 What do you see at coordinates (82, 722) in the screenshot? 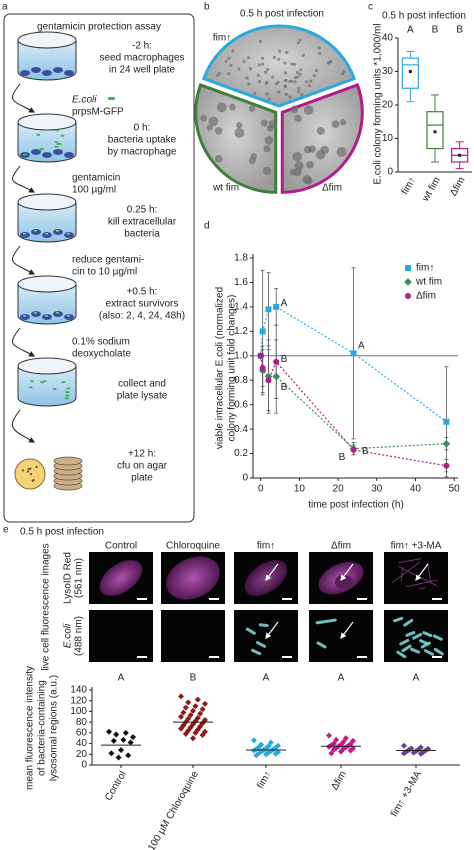
I see `y-tick-label: 80` at bounding box center [82, 722].